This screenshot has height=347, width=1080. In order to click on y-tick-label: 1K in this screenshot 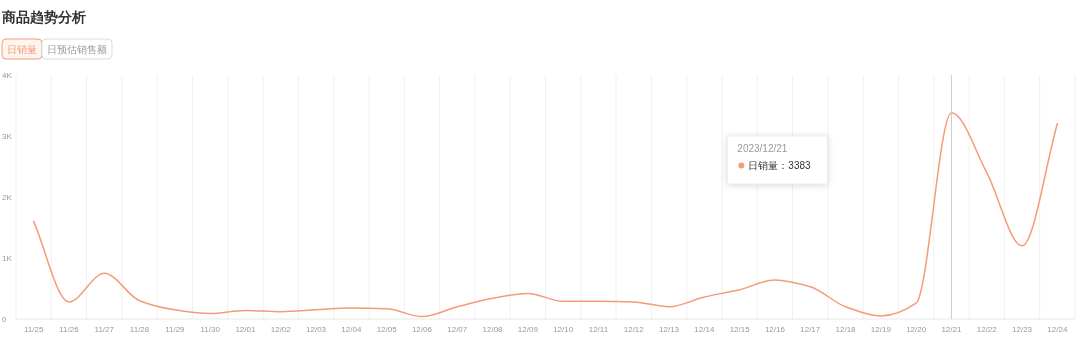, I will do `click(7, 258)`.